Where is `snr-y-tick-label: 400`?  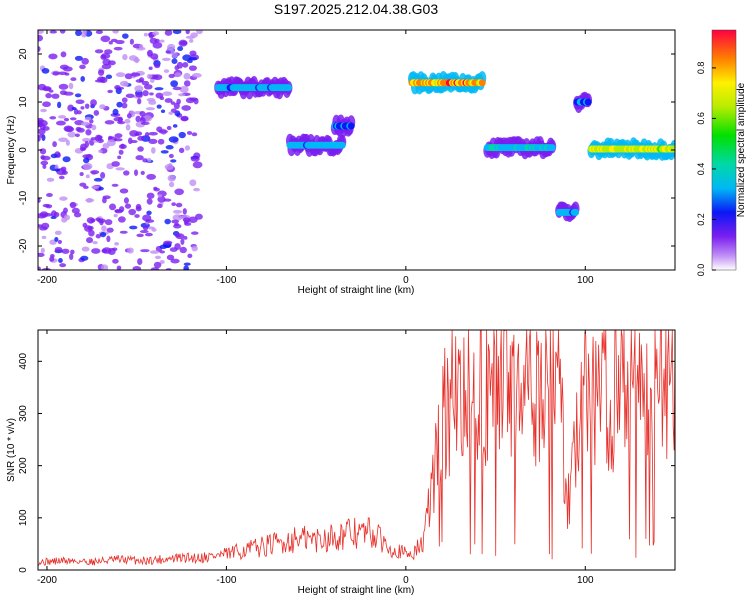
snr-y-tick-label: 400 is located at coordinates (23, 361).